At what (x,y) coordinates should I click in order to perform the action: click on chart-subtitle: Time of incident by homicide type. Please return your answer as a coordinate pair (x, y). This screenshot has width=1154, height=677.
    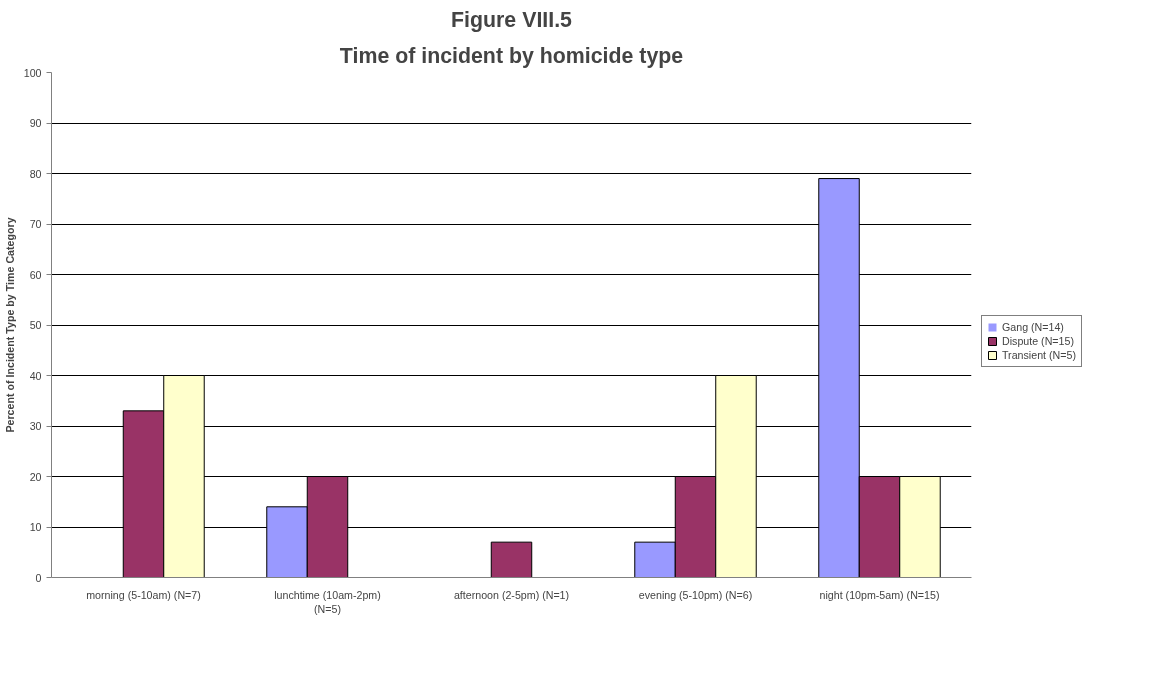
    Looking at the image, I should click on (511, 55).